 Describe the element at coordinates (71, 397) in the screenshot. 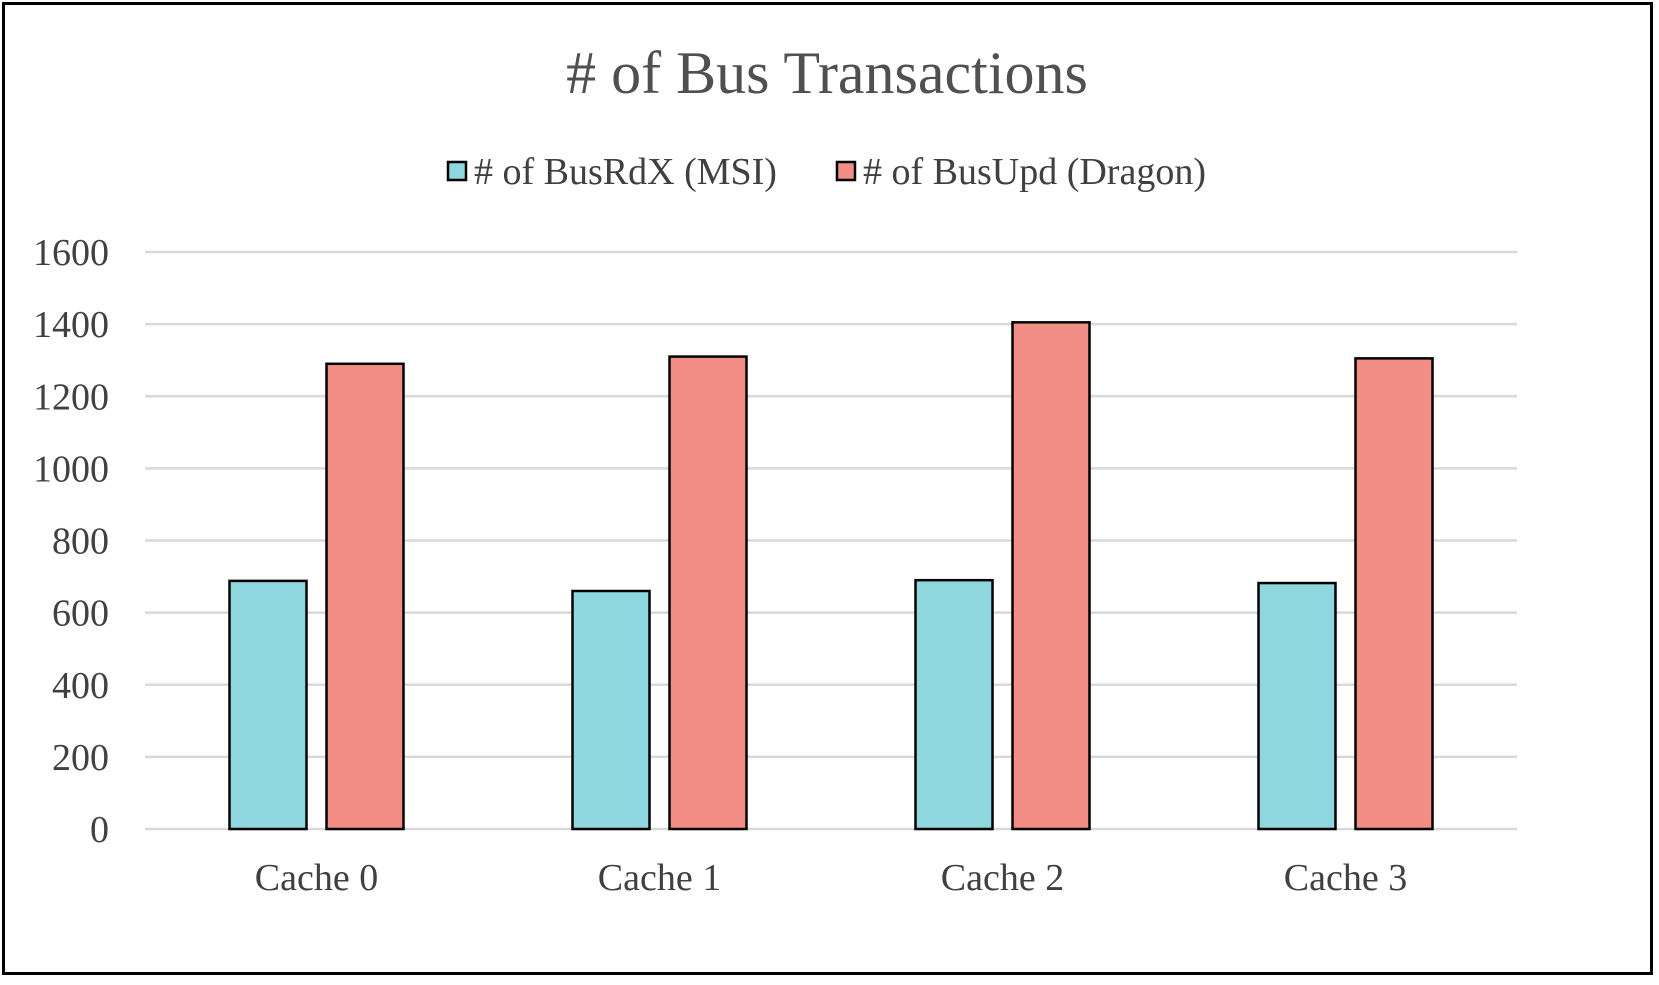

I see `y-tick-label: 1200` at that location.